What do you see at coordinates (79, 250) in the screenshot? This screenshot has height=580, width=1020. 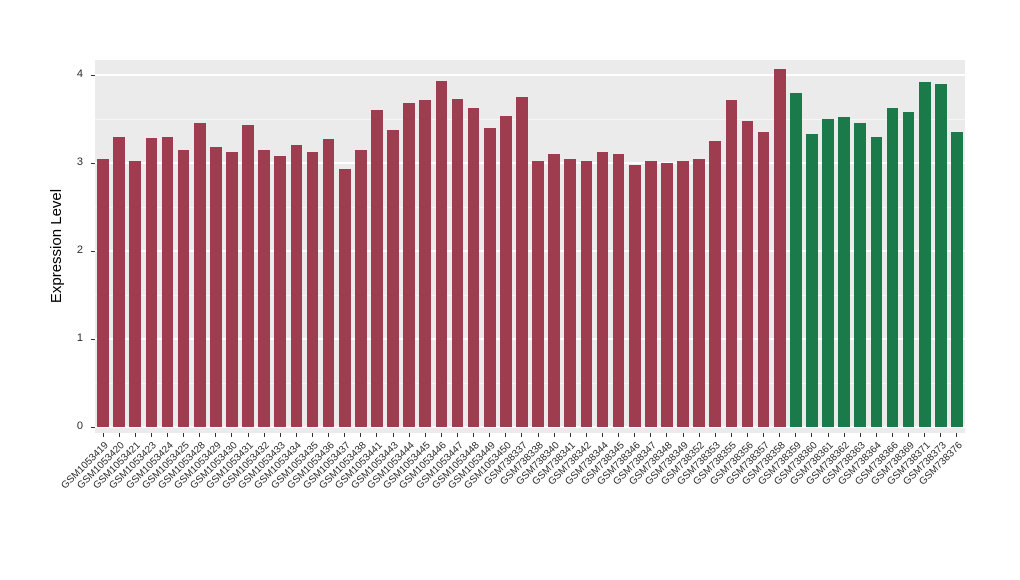 I see `y-tick-label: 2` at bounding box center [79, 250].